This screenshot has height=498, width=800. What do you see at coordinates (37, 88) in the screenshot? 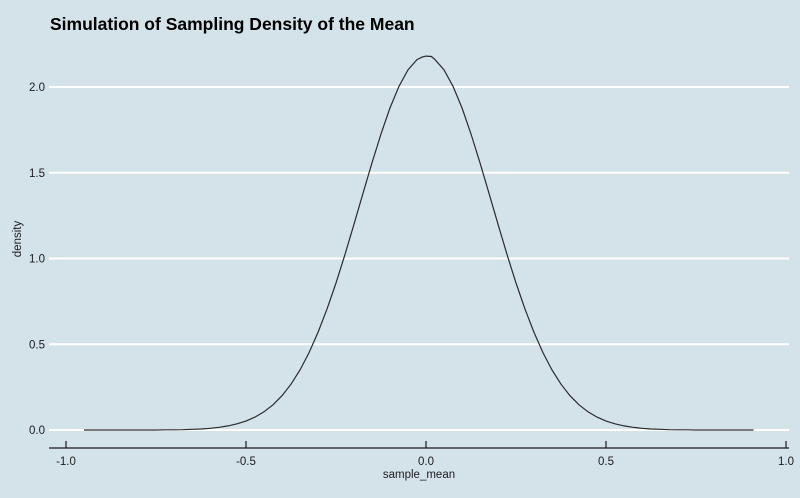
I see `y-tick-label-2: 2.0` at bounding box center [37, 88].